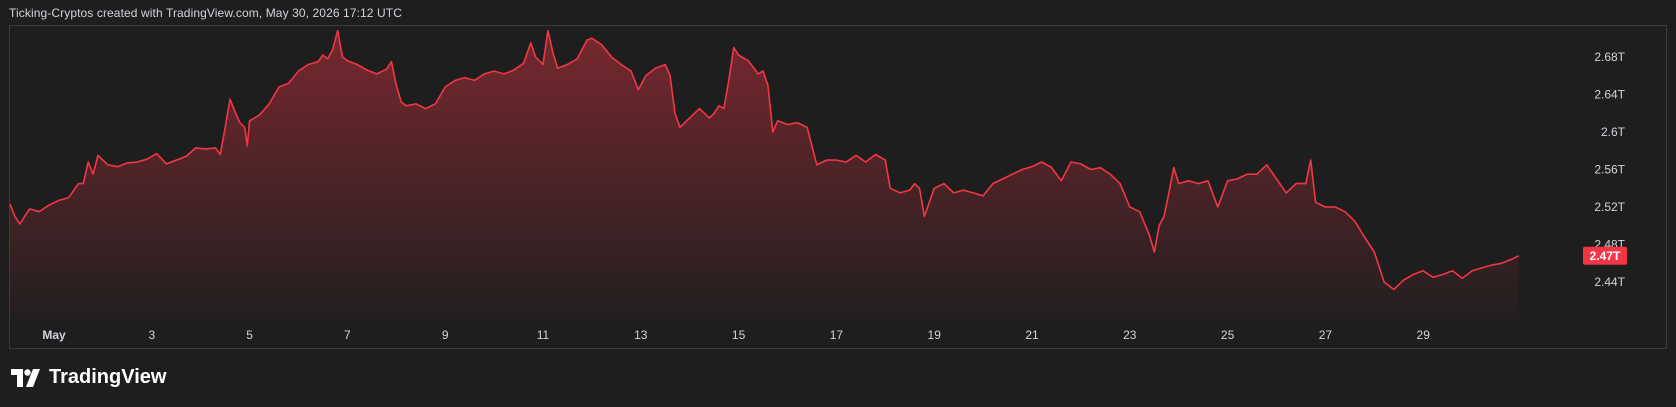 This screenshot has width=1676, height=407. Describe the element at coordinates (543, 335) in the screenshot. I see `x-tick-label: 11` at that location.